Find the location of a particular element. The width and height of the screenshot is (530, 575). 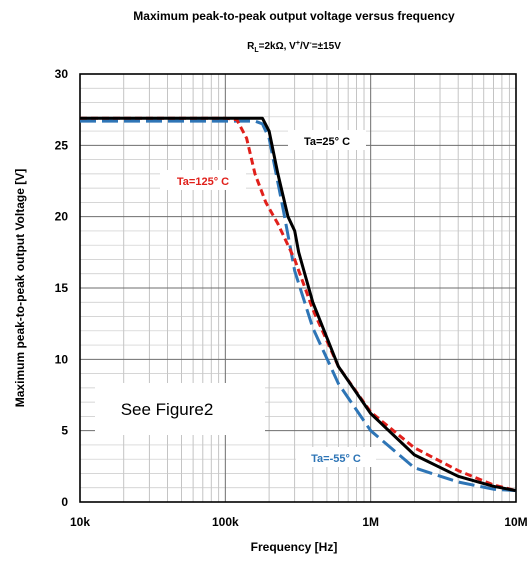

subtitle-suffix: =±15V is located at coordinates (326, 46).